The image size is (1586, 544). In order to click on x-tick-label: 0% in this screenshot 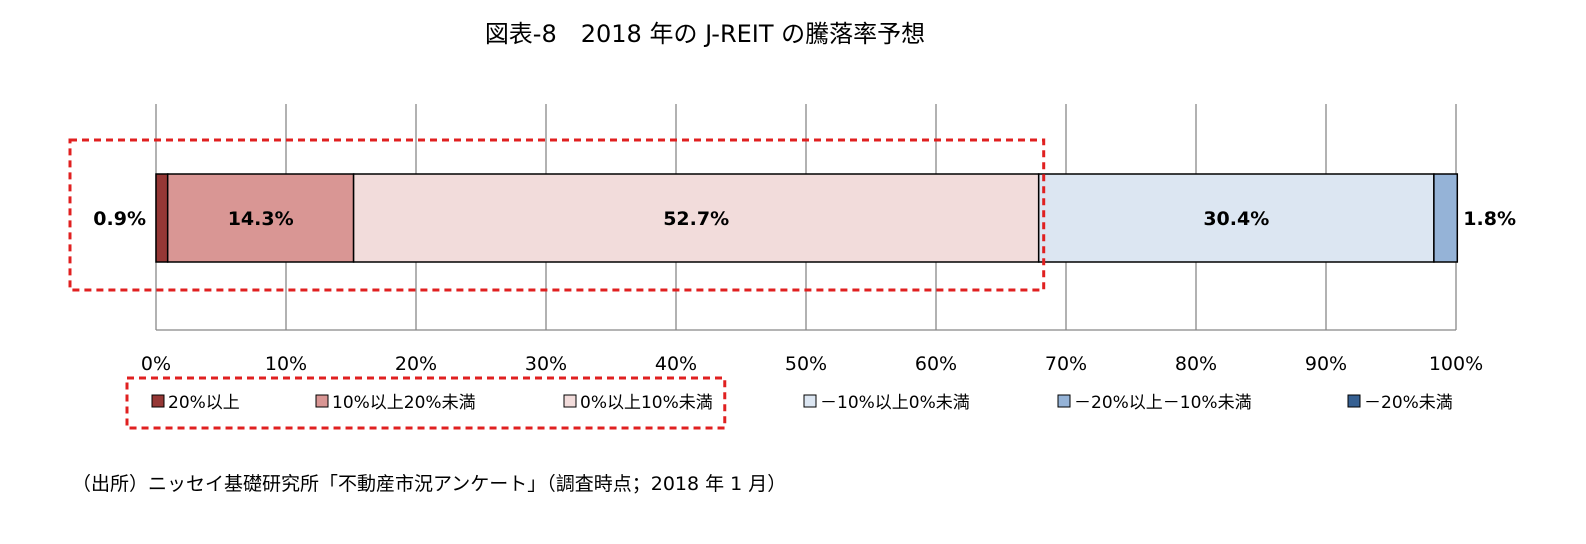, I will do `click(156, 364)`.